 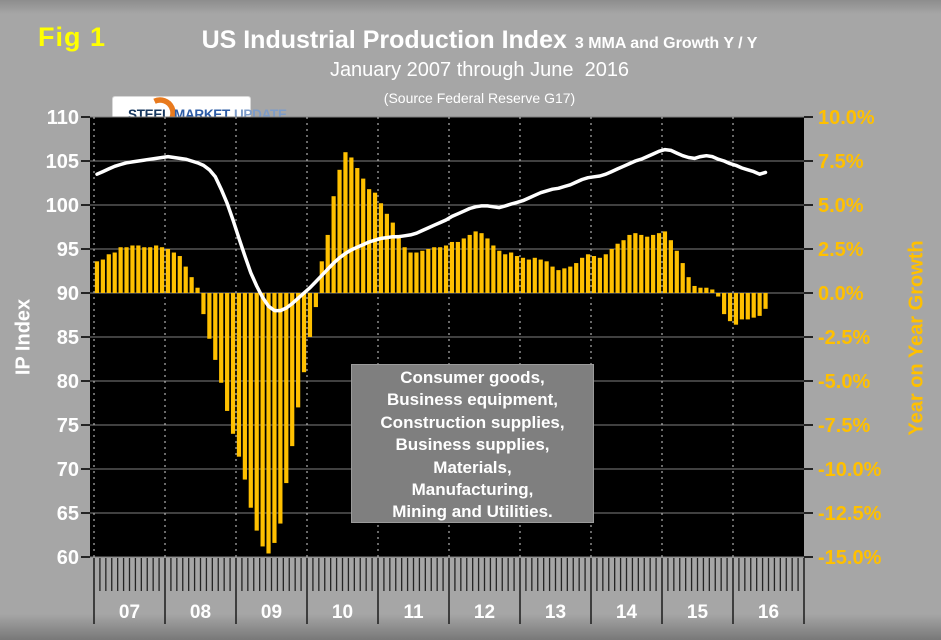 What do you see at coordinates (72, 37) in the screenshot?
I see `figure-number-label: Fig 1` at bounding box center [72, 37].